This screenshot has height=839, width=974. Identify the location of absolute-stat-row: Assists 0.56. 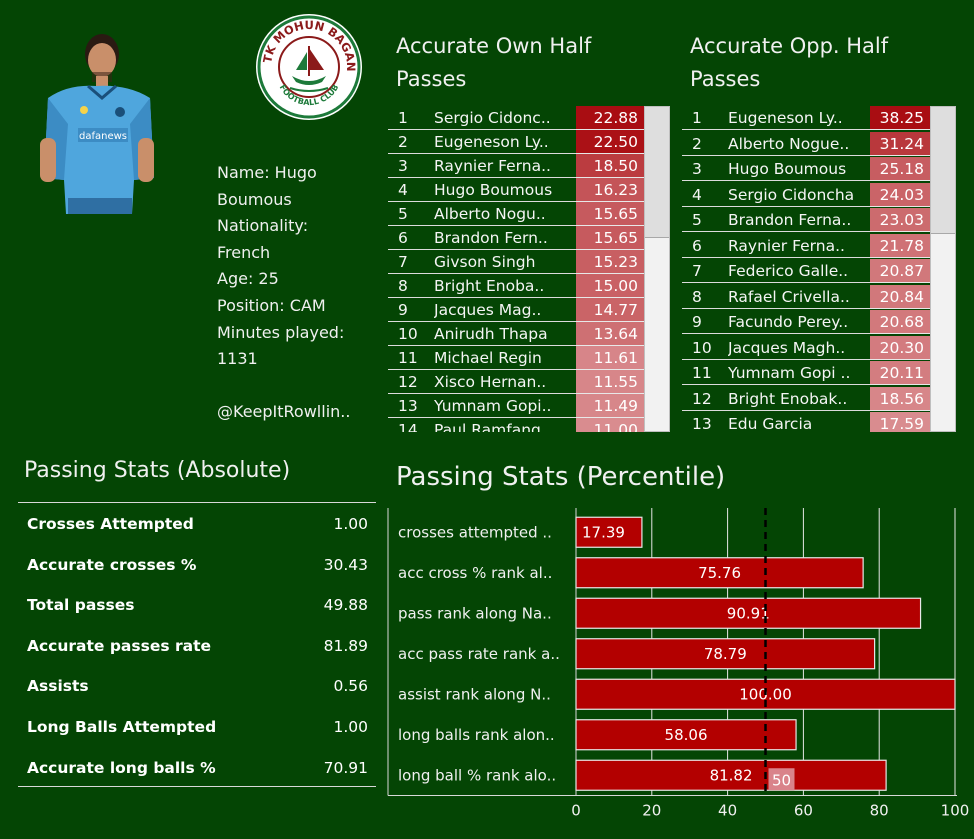
(197, 686).